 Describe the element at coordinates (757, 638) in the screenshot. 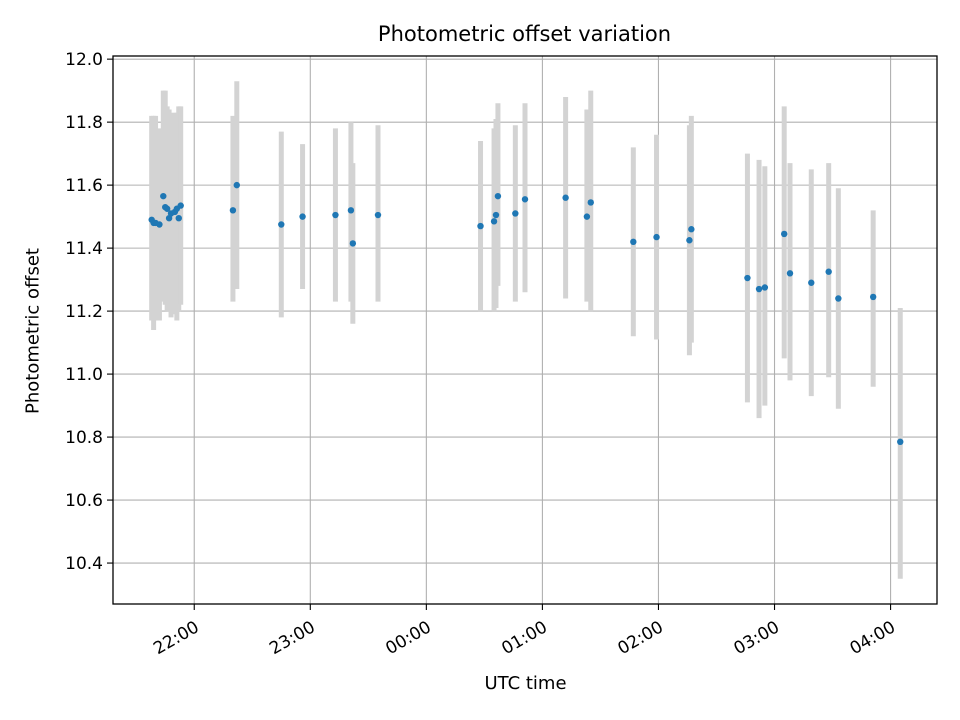

I see `x-tick-label: 03:00` at that location.